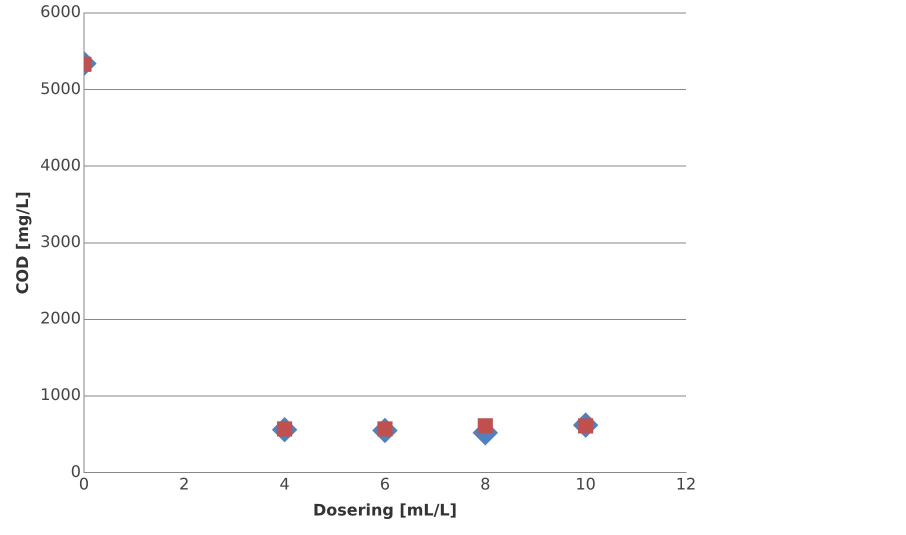 This screenshot has height=535, width=906. I want to click on x-tick-label: 8, so click(485, 484).